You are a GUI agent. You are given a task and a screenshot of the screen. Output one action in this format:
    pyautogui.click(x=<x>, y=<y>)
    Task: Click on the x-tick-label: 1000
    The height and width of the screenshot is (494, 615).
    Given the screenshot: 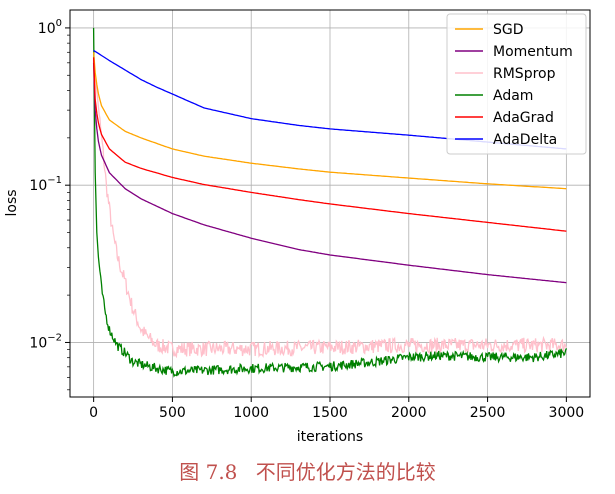 What is the action you would take?
    pyautogui.click(x=251, y=413)
    